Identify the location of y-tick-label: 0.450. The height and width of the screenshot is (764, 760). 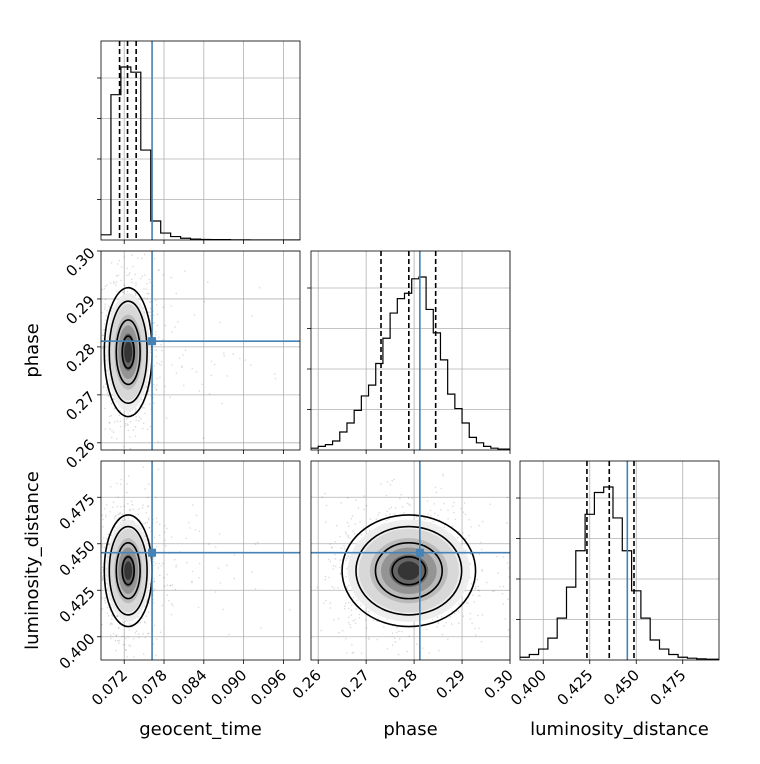
(77, 558).